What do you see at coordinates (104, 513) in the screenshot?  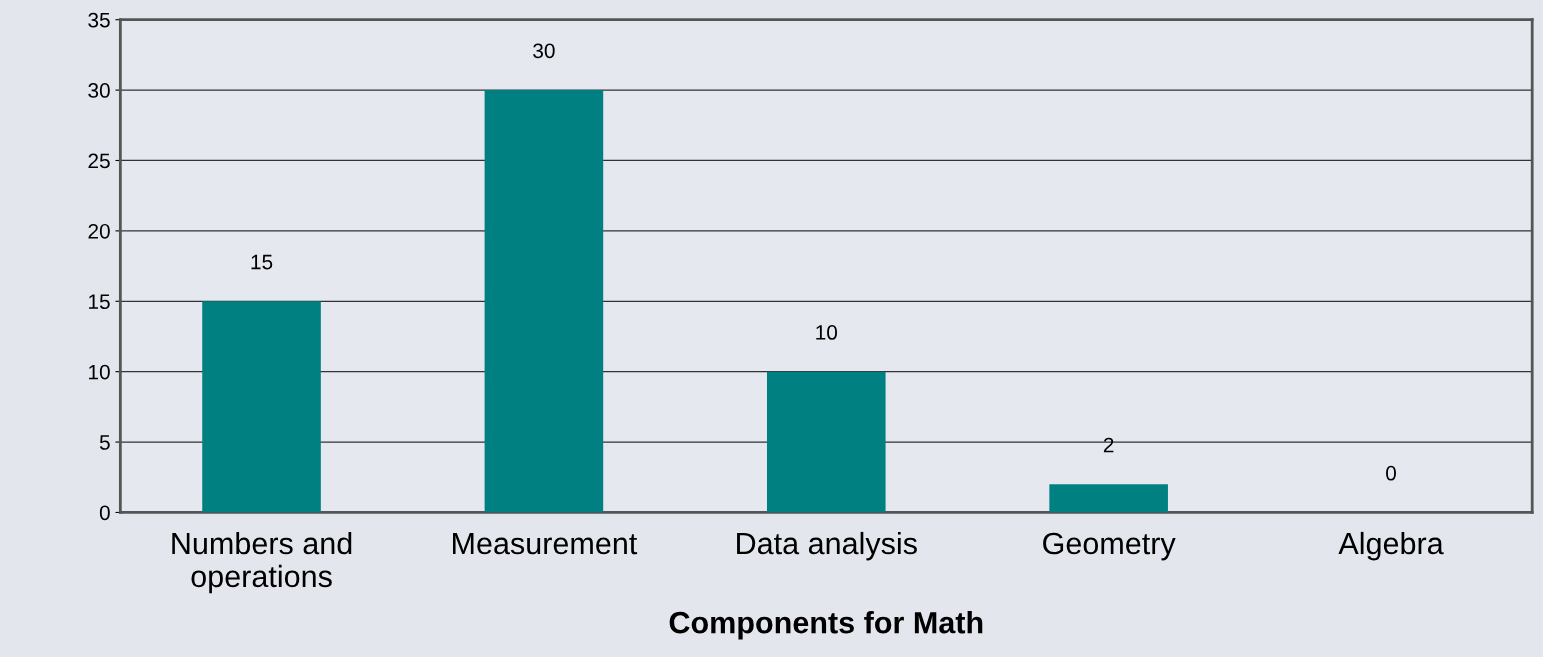 I see `y-tick-label: 0` at bounding box center [104, 513].